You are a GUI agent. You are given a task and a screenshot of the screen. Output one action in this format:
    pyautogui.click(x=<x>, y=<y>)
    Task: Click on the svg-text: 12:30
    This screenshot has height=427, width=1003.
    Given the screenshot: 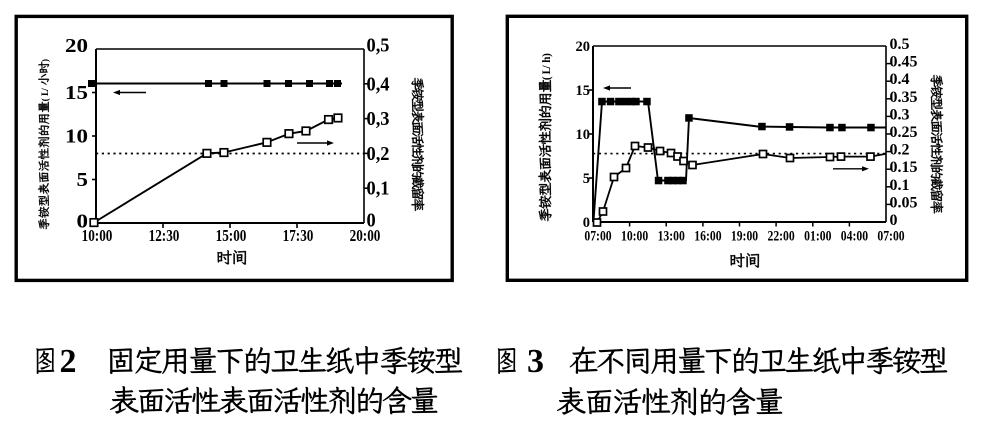 What is the action you would take?
    pyautogui.click(x=164, y=237)
    